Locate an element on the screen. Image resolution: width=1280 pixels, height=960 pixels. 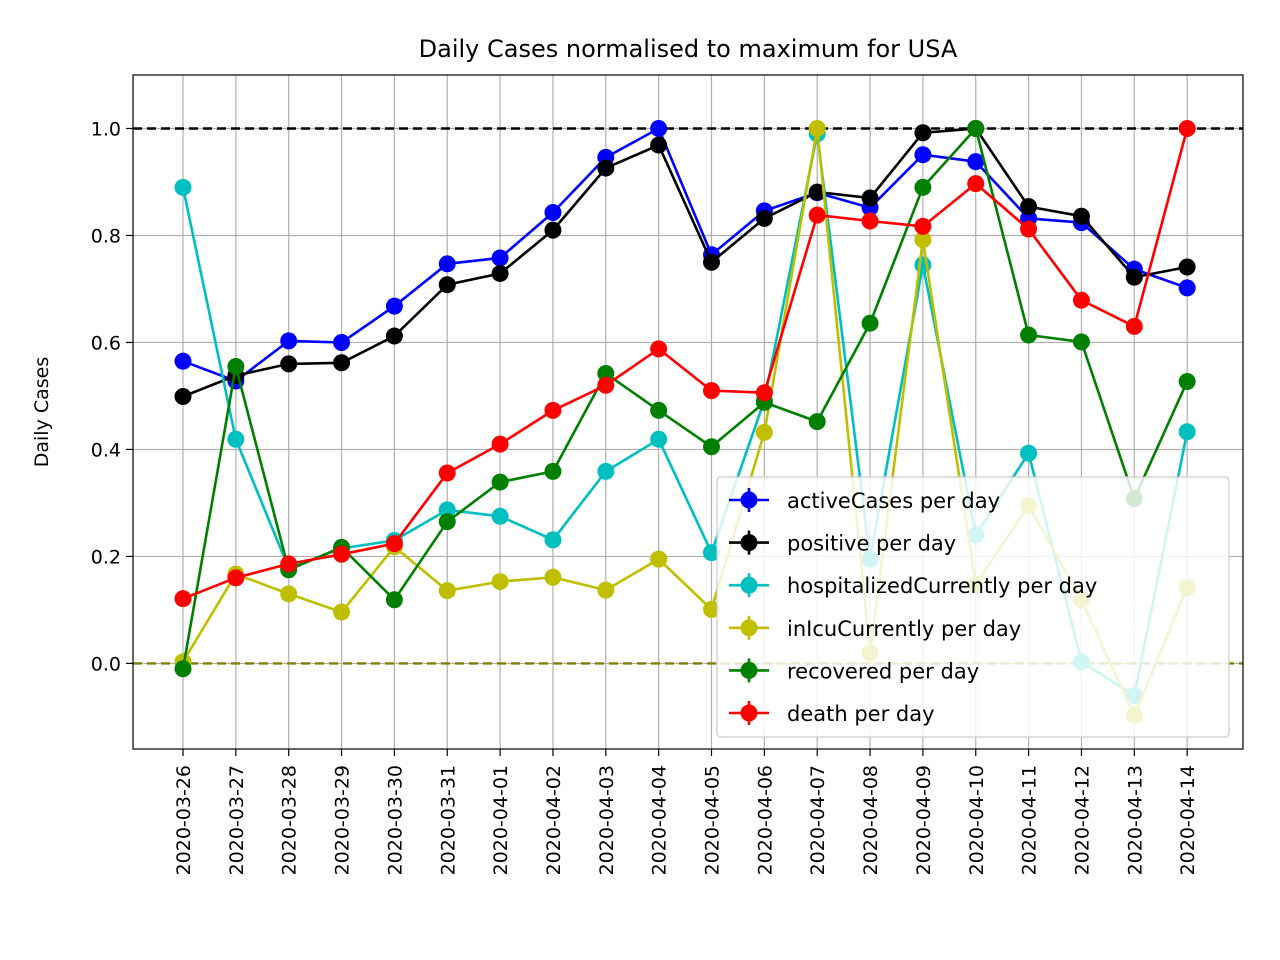
x-tick-label: 2020-04-07 is located at coordinates (818, 820).